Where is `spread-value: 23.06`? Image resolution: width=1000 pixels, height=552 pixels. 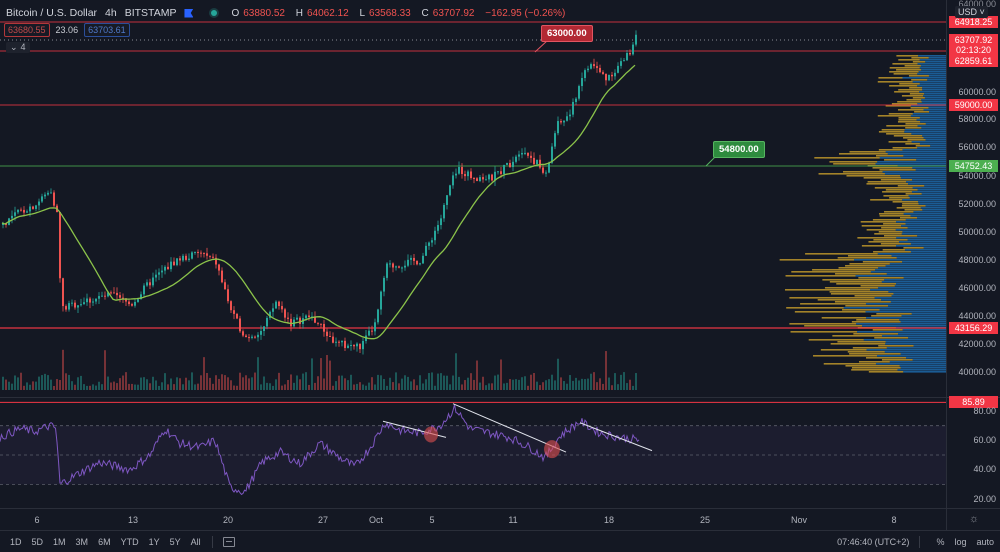 spread-value: 23.06 is located at coordinates (67, 30).